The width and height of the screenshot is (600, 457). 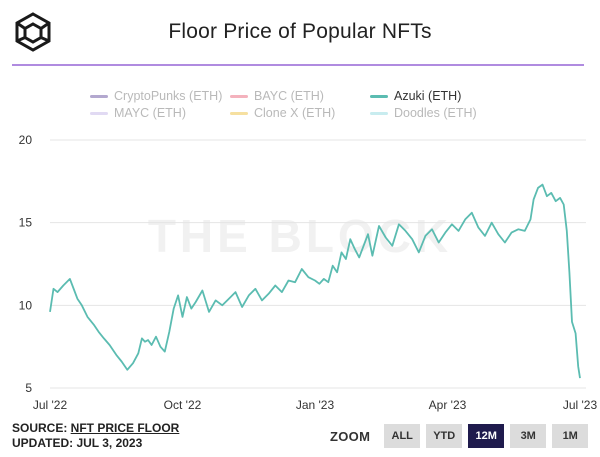 I want to click on legend-label: Doodles (ETH), so click(x=435, y=113).